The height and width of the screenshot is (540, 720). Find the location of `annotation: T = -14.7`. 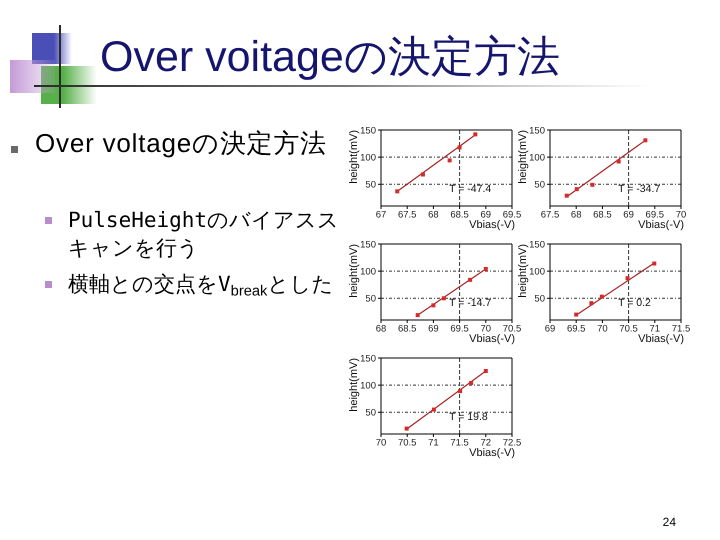

annotation: T = -14.7 is located at coordinates (470, 303).